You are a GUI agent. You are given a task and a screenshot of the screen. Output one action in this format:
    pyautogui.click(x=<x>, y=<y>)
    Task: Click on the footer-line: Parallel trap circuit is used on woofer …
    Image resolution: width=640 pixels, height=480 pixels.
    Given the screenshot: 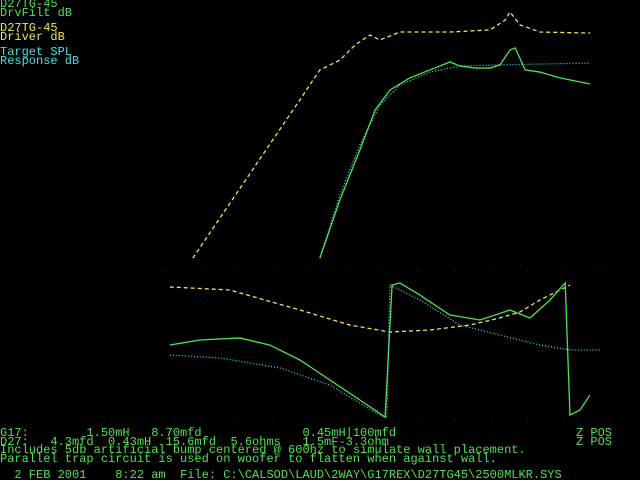 What is the action you would take?
    pyautogui.click(x=248, y=458)
    